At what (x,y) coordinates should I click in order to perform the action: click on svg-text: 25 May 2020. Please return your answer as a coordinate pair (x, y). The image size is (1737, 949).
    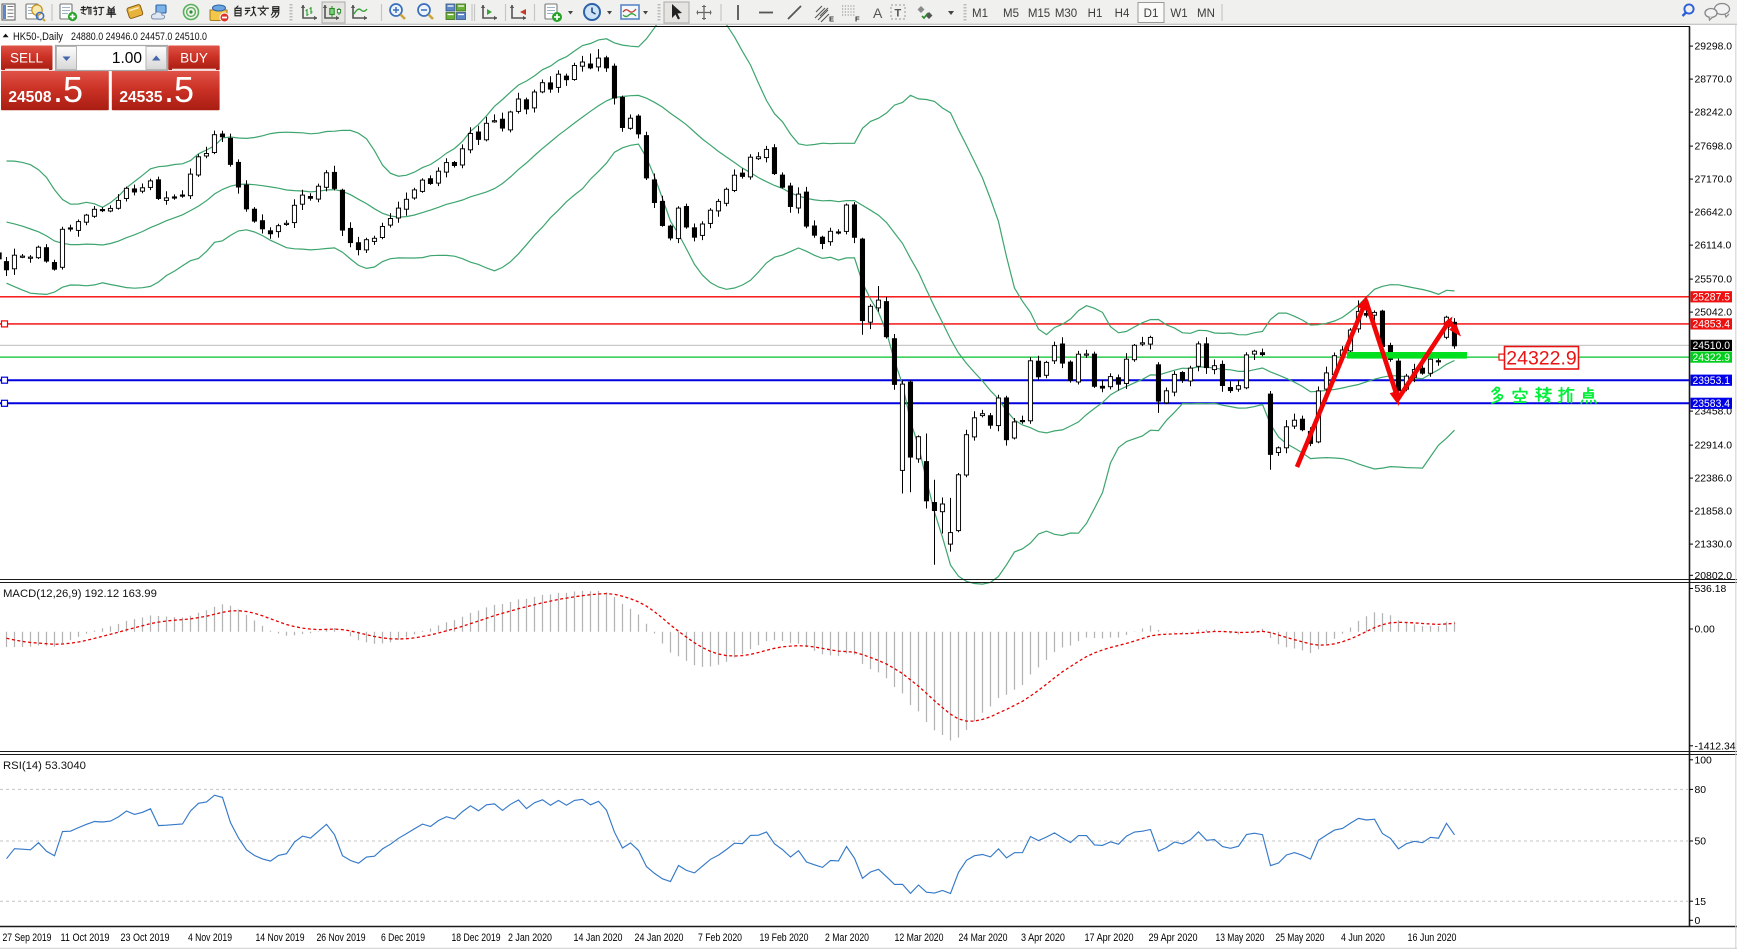
    Looking at the image, I should click on (1300, 938).